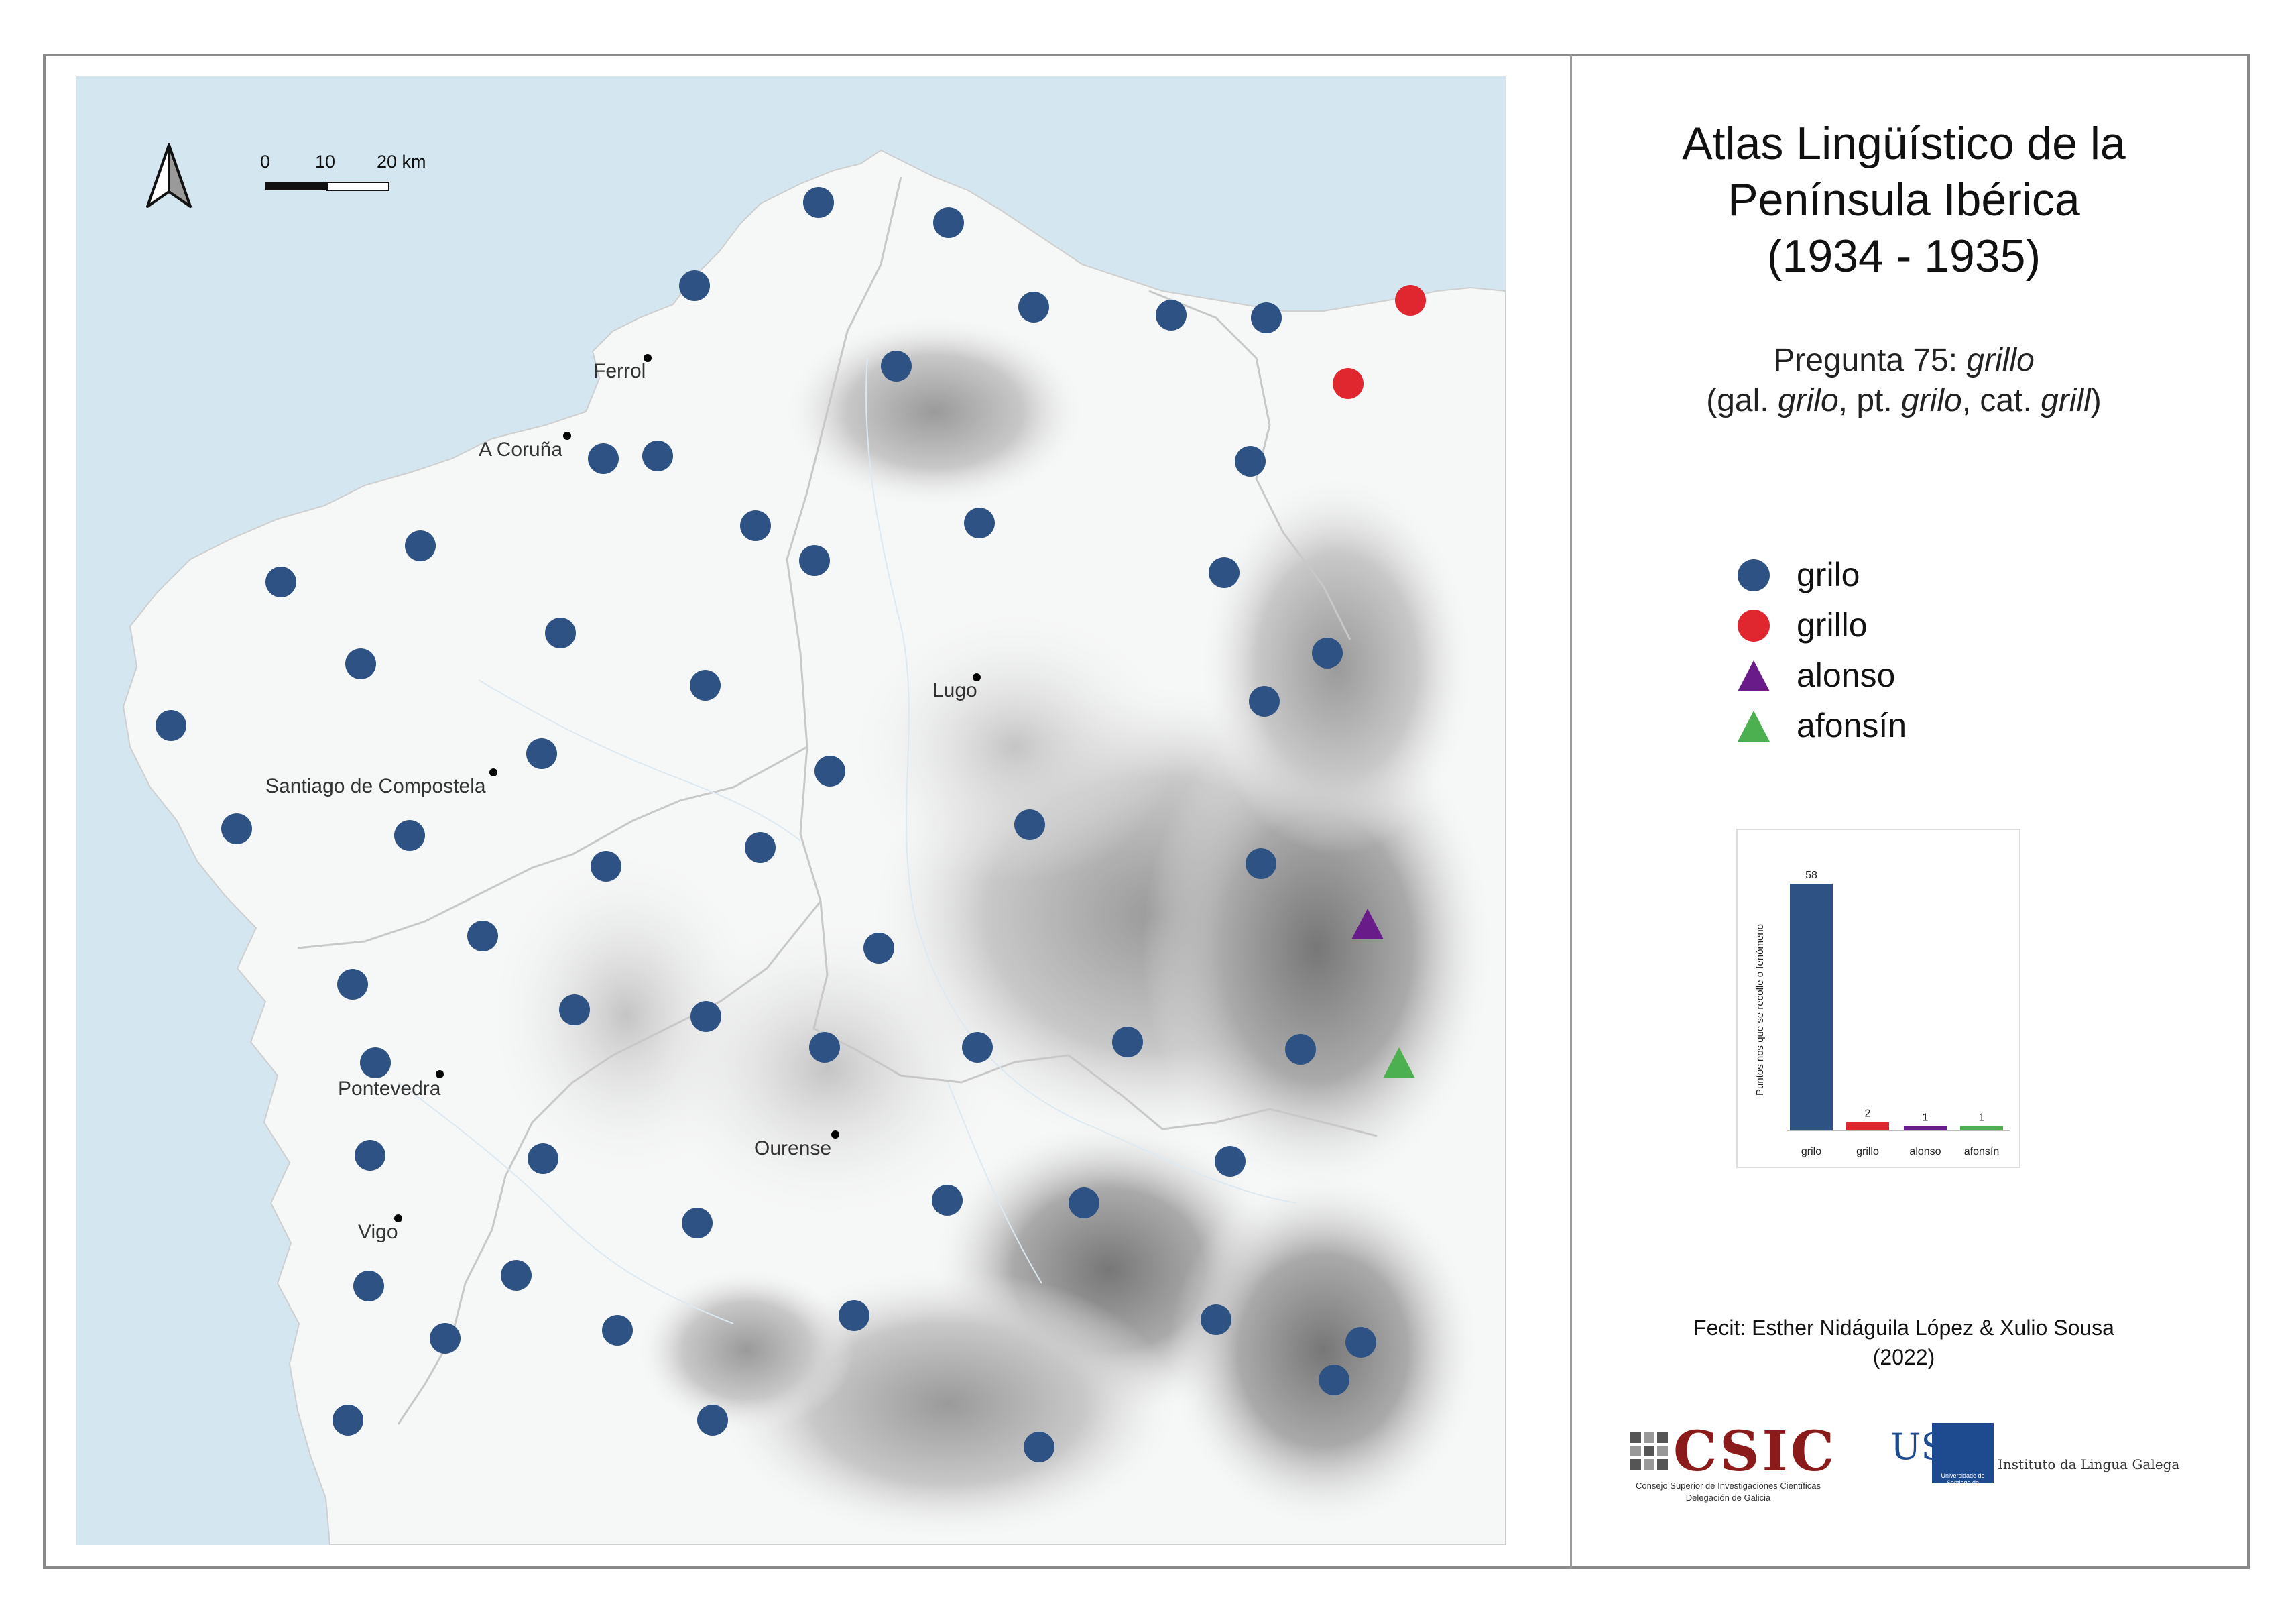  I want to click on city-pontevedra: Pontevedra, so click(391, 1085).